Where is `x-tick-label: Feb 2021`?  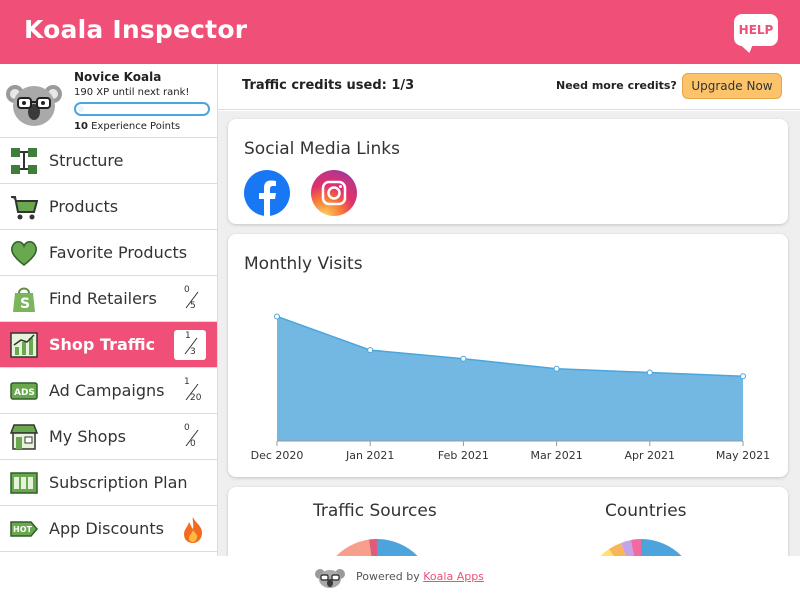
x-tick-label: Feb 2021 is located at coordinates (463, 455).